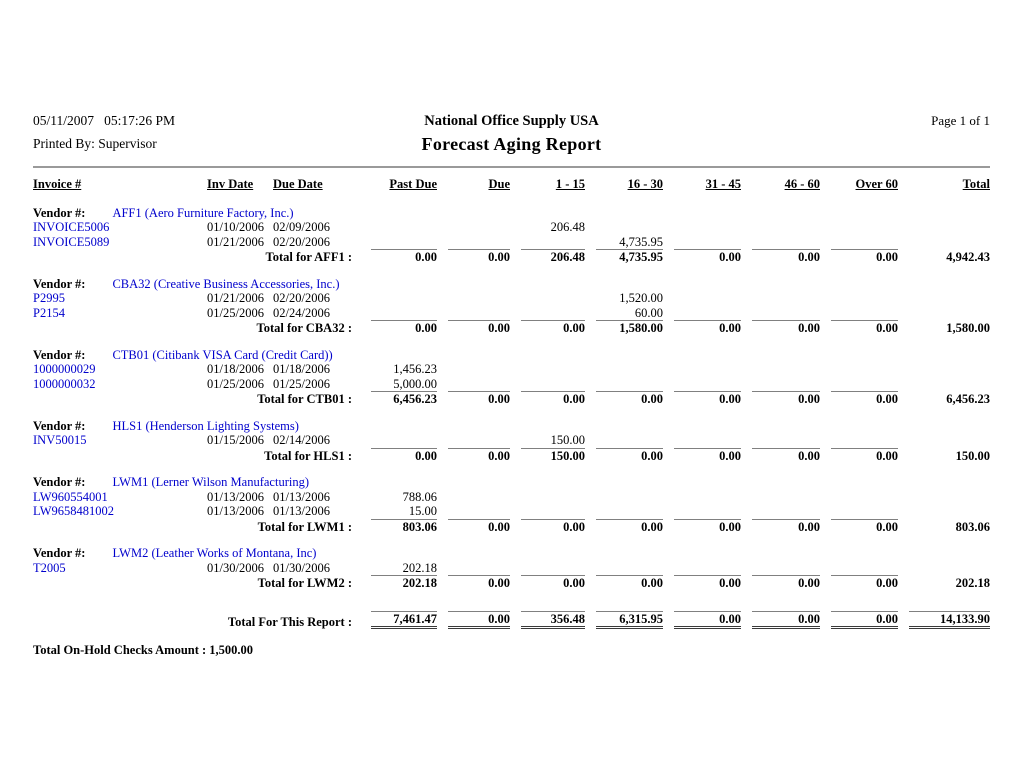 This screenshot has width=1024, height=768. Describe the element at coordinates (780, 187) in the screenshot. I see `column-header: 46 - 60` at that location.